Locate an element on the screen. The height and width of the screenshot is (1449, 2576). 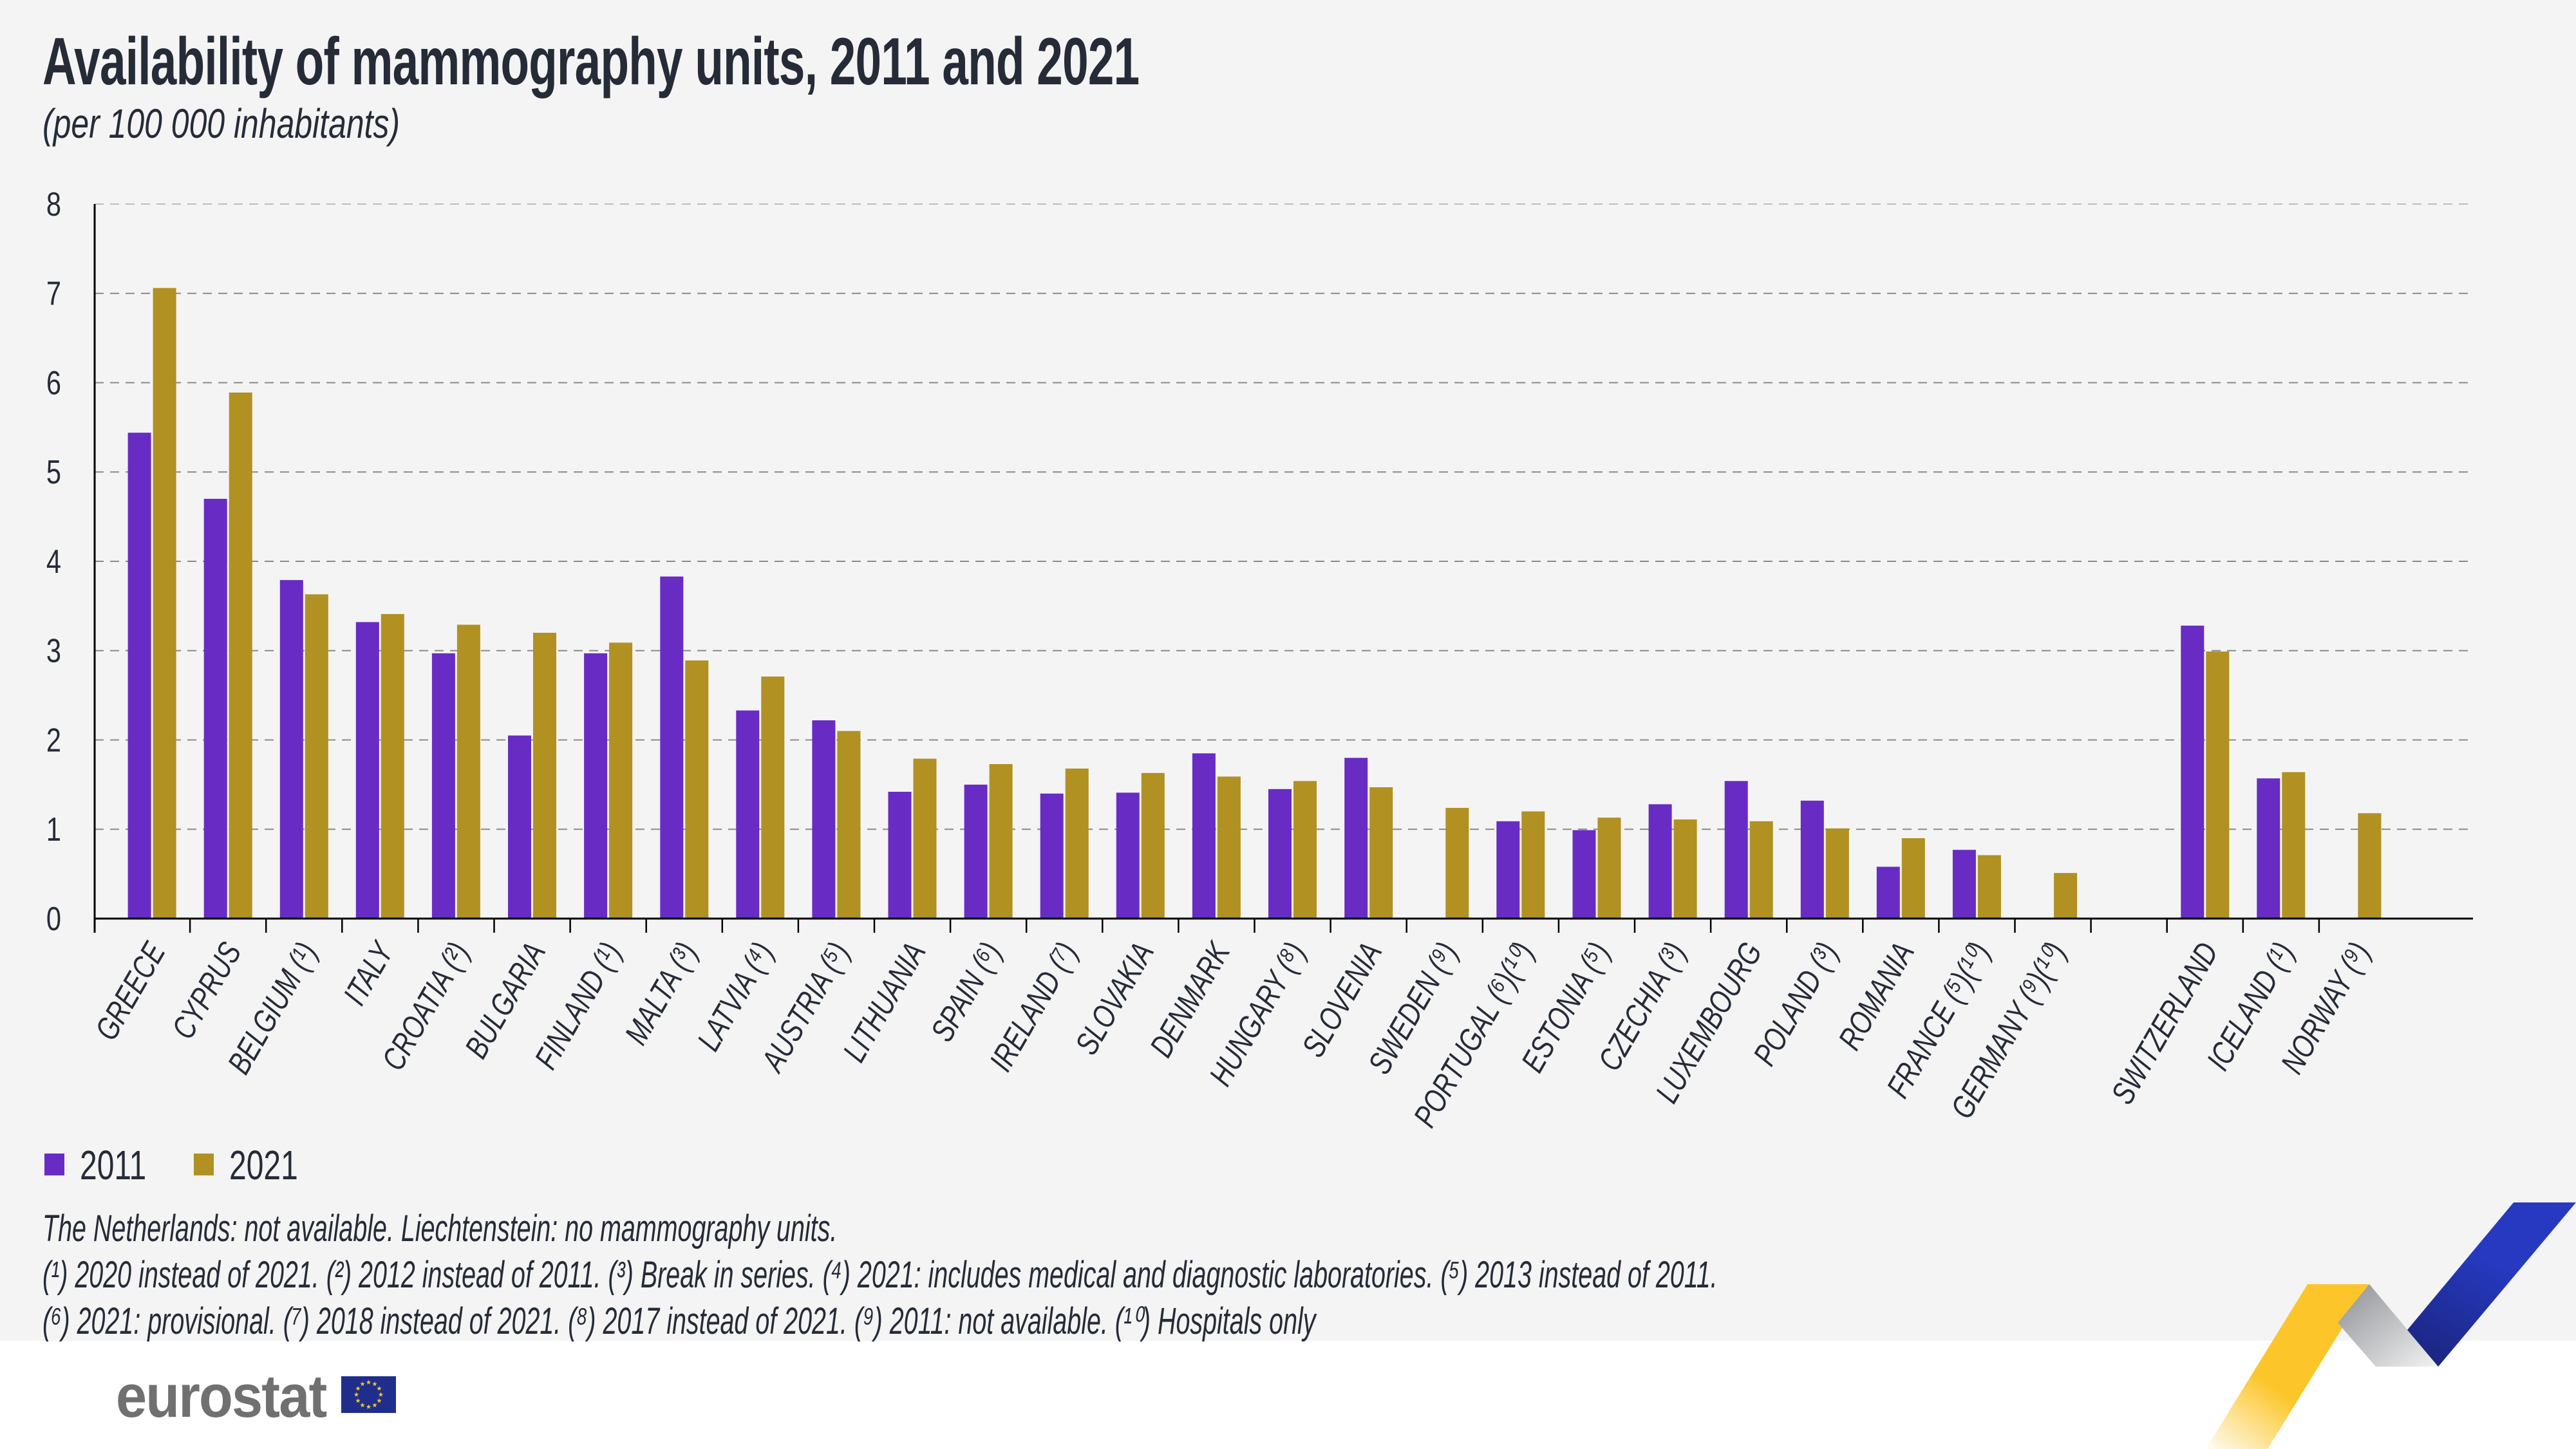
y-tick-label: 5 is located at coordinates (53, 472).